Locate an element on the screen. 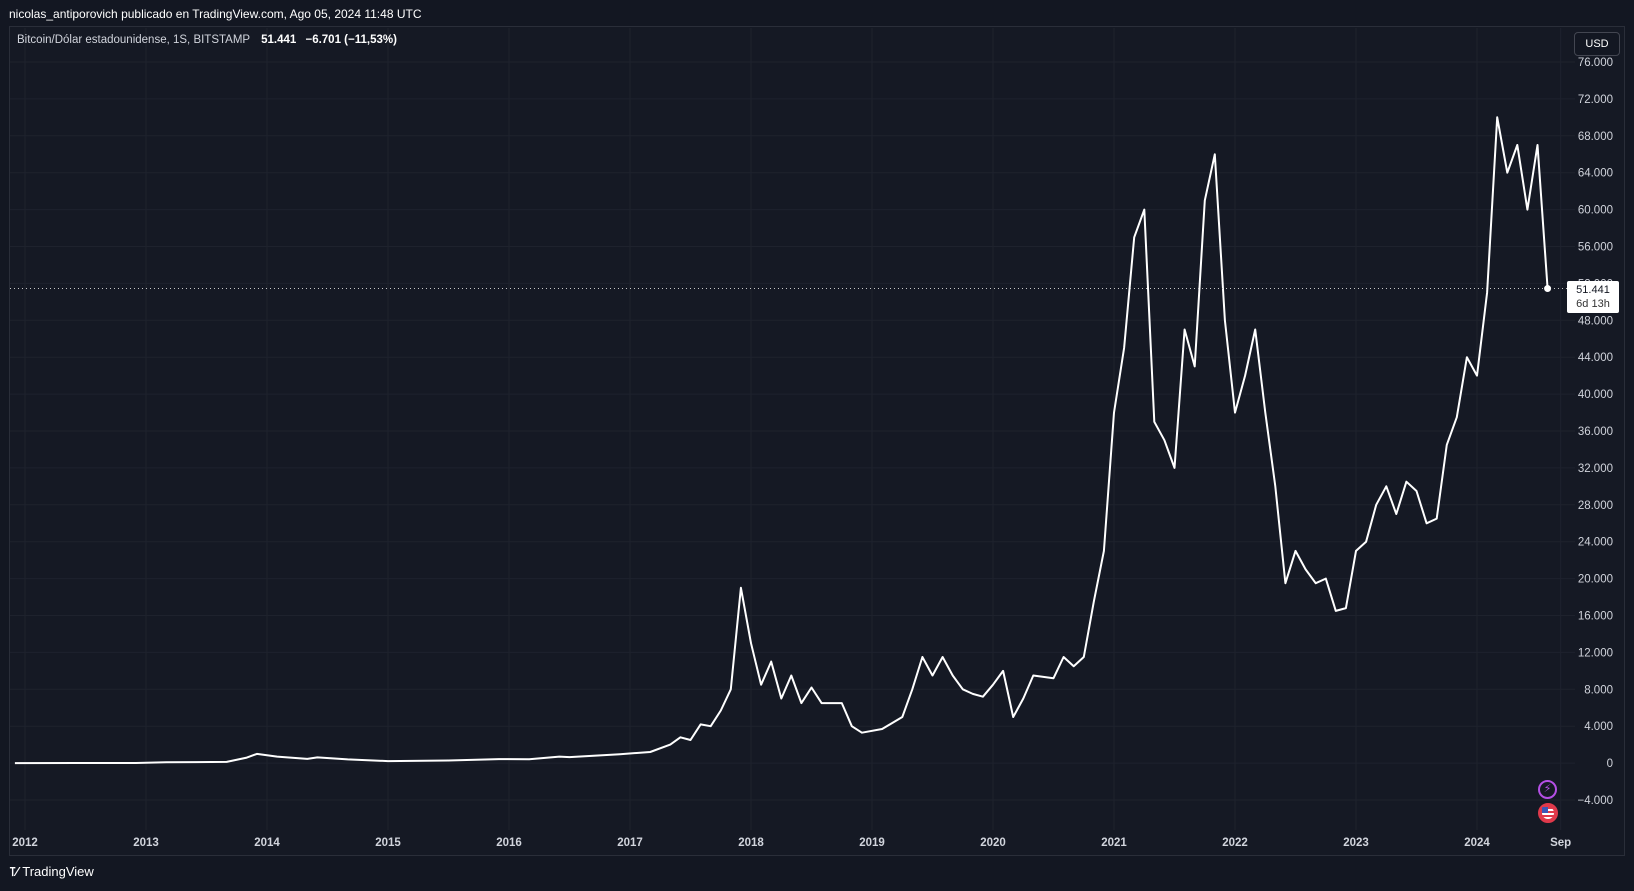  y-tick-label: 64.000 is located at coordinates (1595, 174).